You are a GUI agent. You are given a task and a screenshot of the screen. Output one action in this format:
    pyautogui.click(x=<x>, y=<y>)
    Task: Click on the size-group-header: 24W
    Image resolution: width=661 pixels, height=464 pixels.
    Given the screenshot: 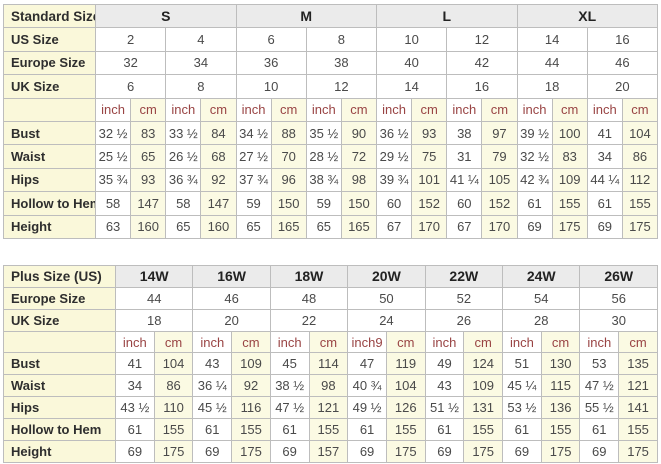 What is the action you would take?
    pyautogui.click(x=541, y=276)
    